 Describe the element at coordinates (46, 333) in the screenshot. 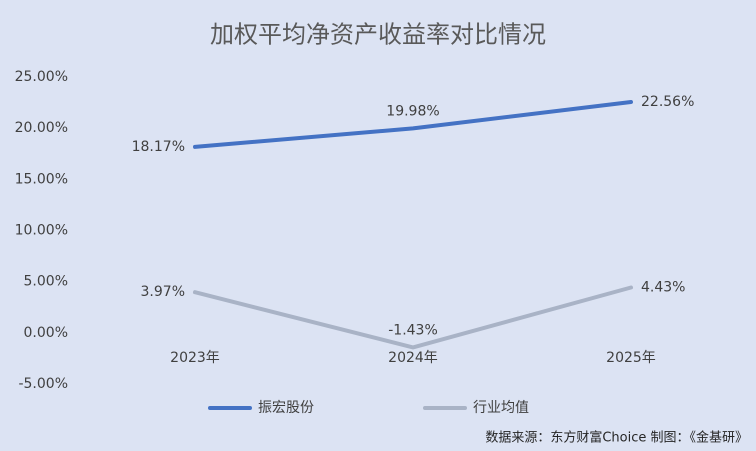

I see `y-tick-label: 0.00%` at that location.